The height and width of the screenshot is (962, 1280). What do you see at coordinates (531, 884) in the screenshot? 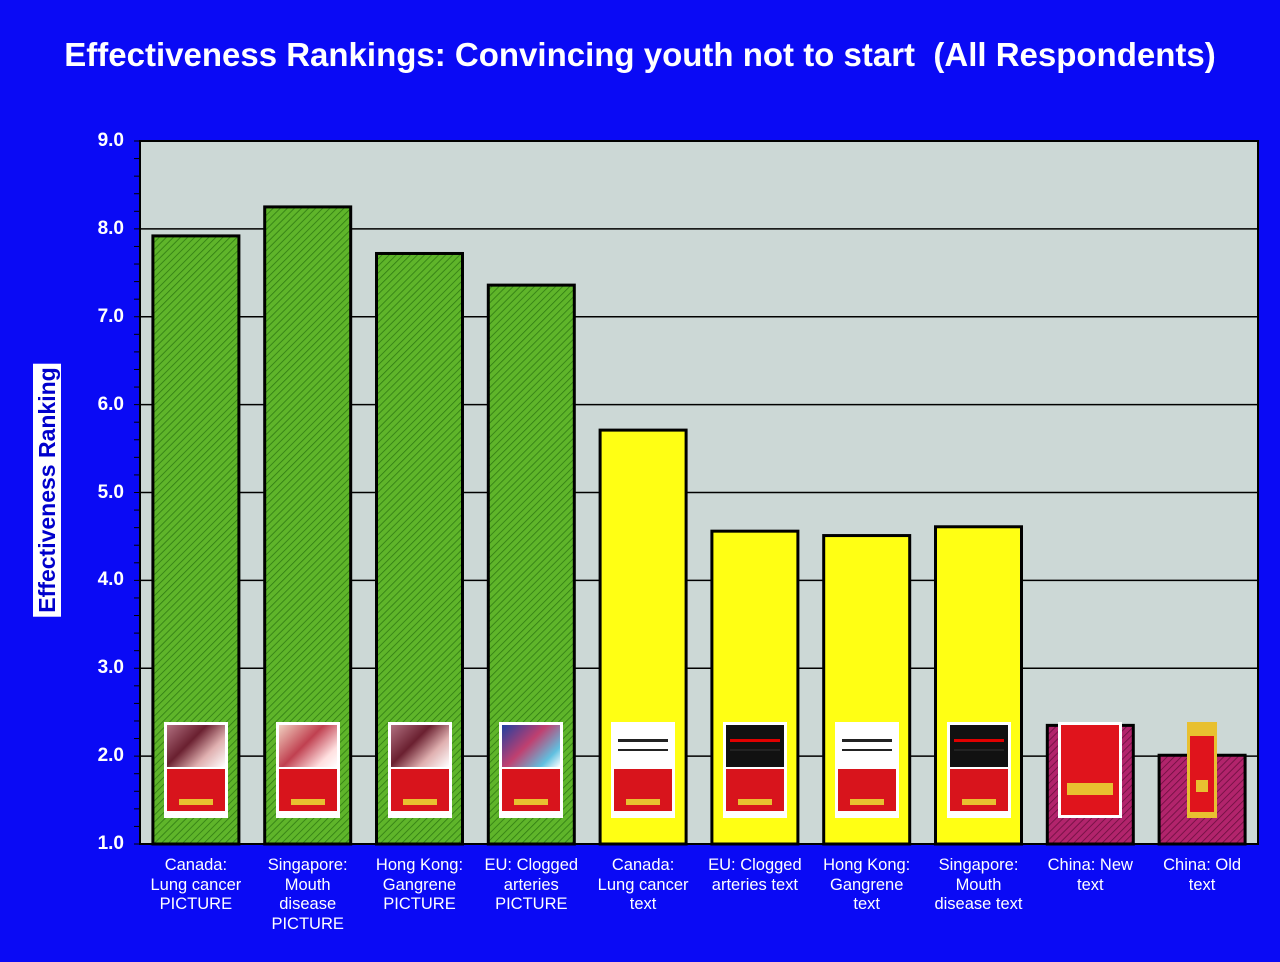
I see `x-tick-label: EU: Clogged arteries PICTURE` at bounding box center [531, 884].